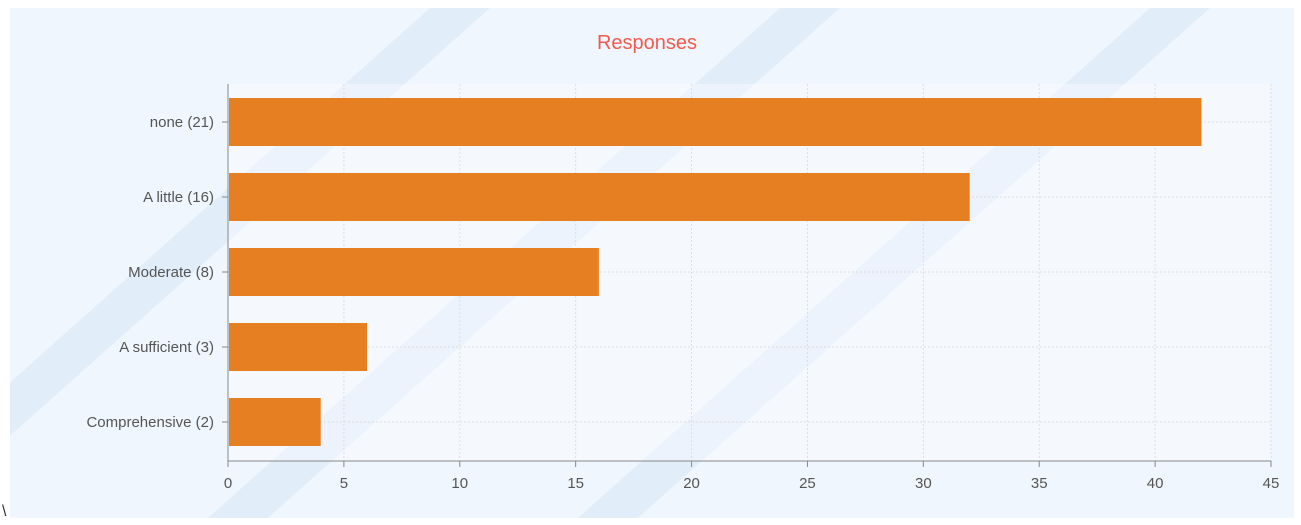  I want to click on y-category-label: Moderate (8), so click(171, 272).